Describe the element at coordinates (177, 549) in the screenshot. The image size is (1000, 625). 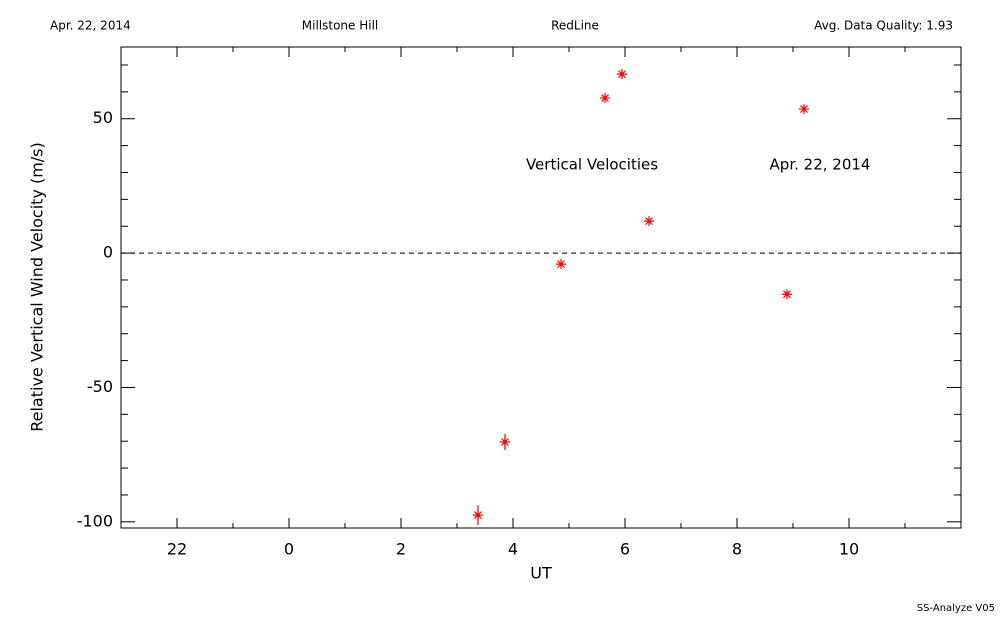
I see `x-tick-label: 22` at that location.